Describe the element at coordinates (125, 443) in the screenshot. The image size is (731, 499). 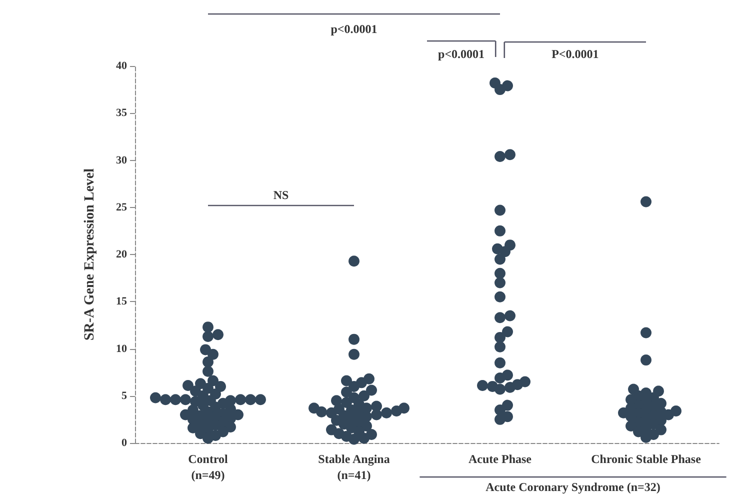
I see `y-tick-label: 0` at that location.